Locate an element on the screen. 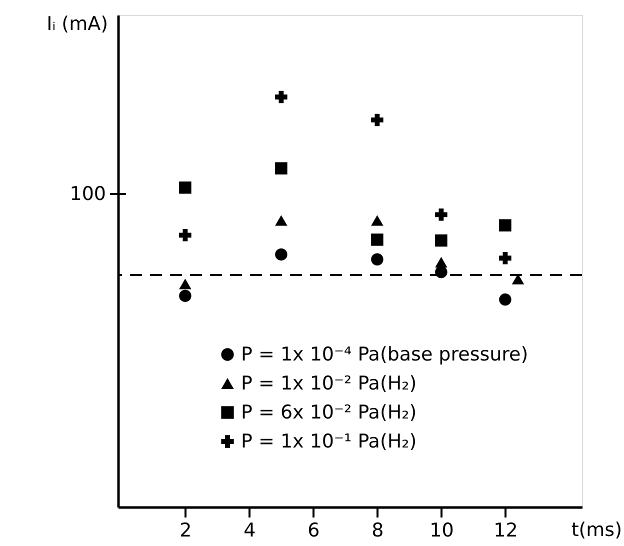 The width and height of the screenshot is (624, 546). y-axis-title: Iᵢ (mA) is located at coordinates (77, 24).